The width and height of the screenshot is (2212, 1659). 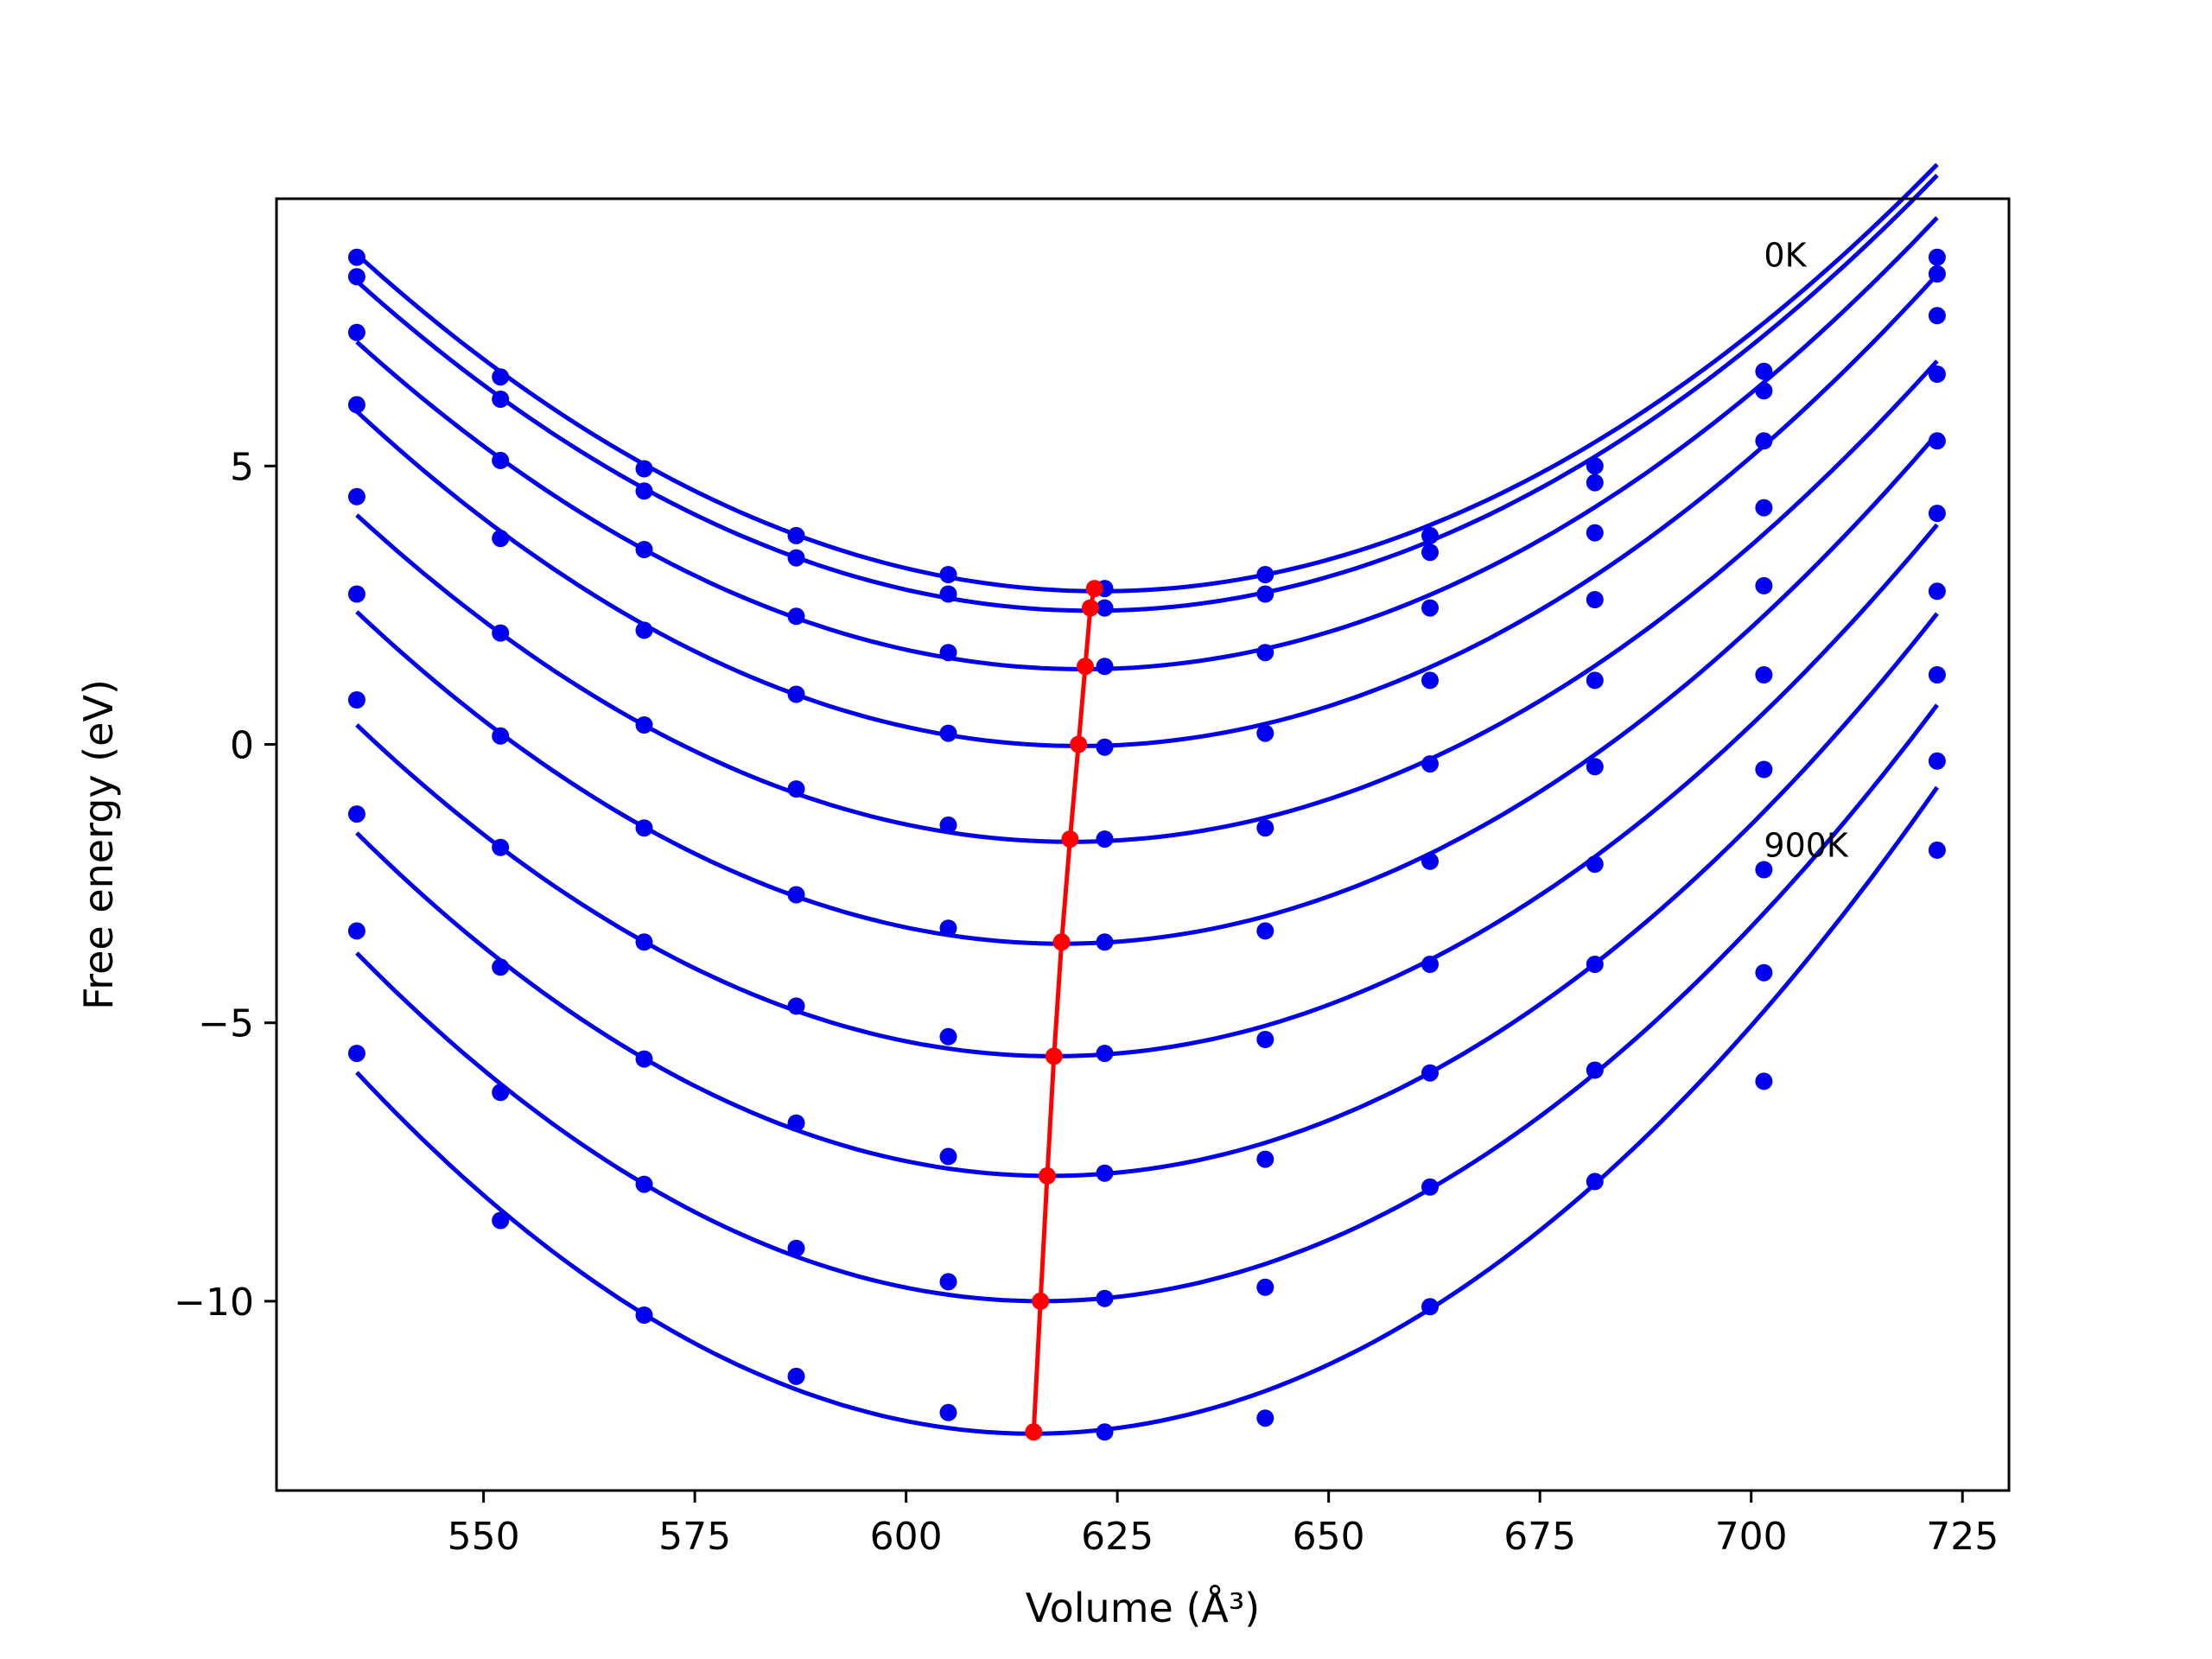 I want to click on y-tick-label: −10, so click(x=214, y=1303).